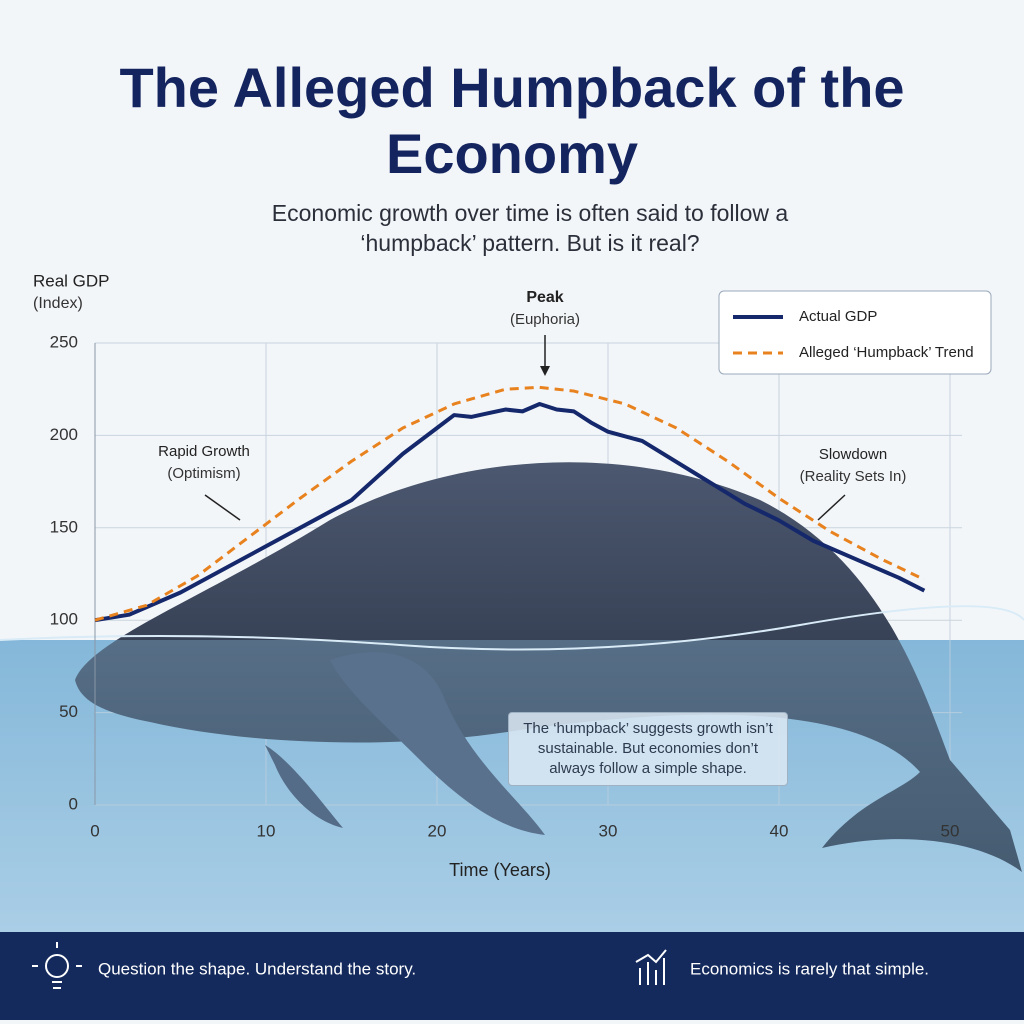 This screenshot has width=1024, height=1024. I want to click on annotation-label: Rapid Growth, so click(204, 451).